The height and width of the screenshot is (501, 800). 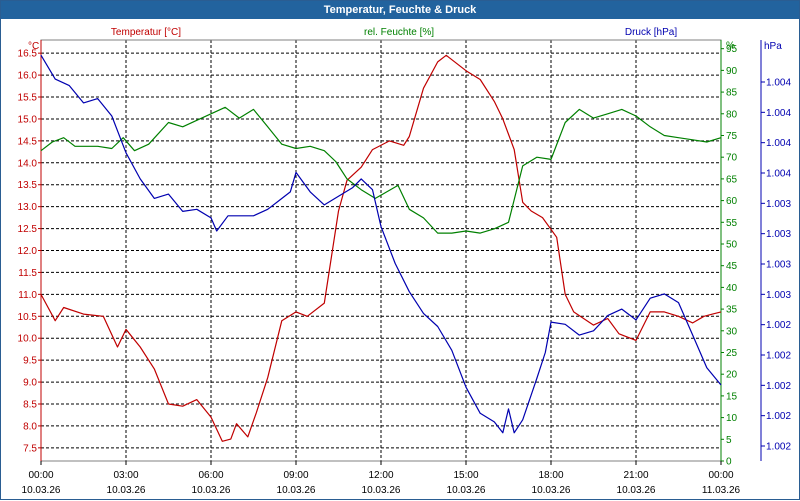 What do you see at coordinates (27, 295) in the screenshot?
I see `temperature-tick-label: 11.0` at bounding box center [27, 295].